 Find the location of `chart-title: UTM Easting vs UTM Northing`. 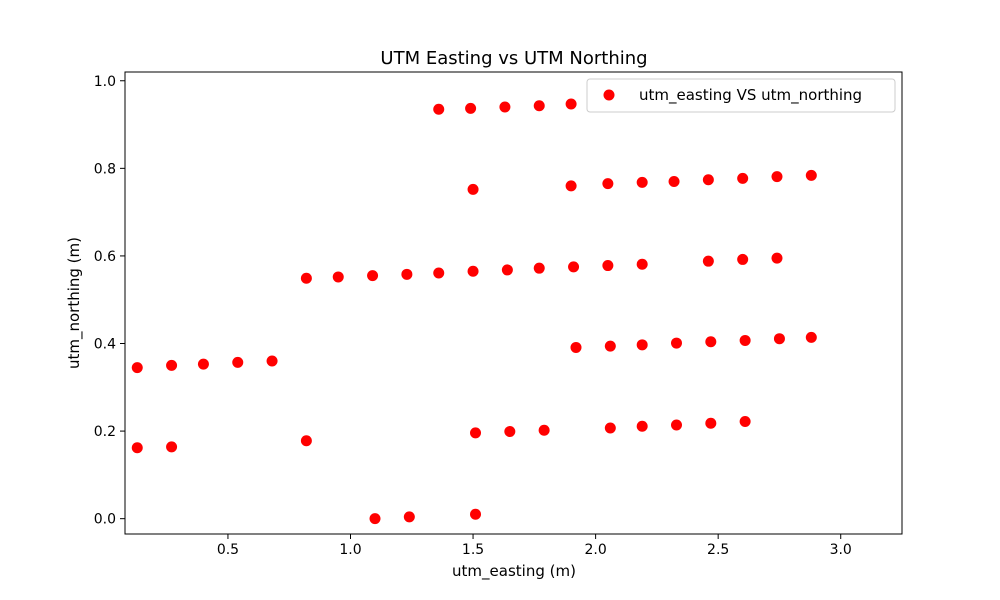

chart-title: UTM Easting vs UTM Northing is located at coordinates (513, 58).